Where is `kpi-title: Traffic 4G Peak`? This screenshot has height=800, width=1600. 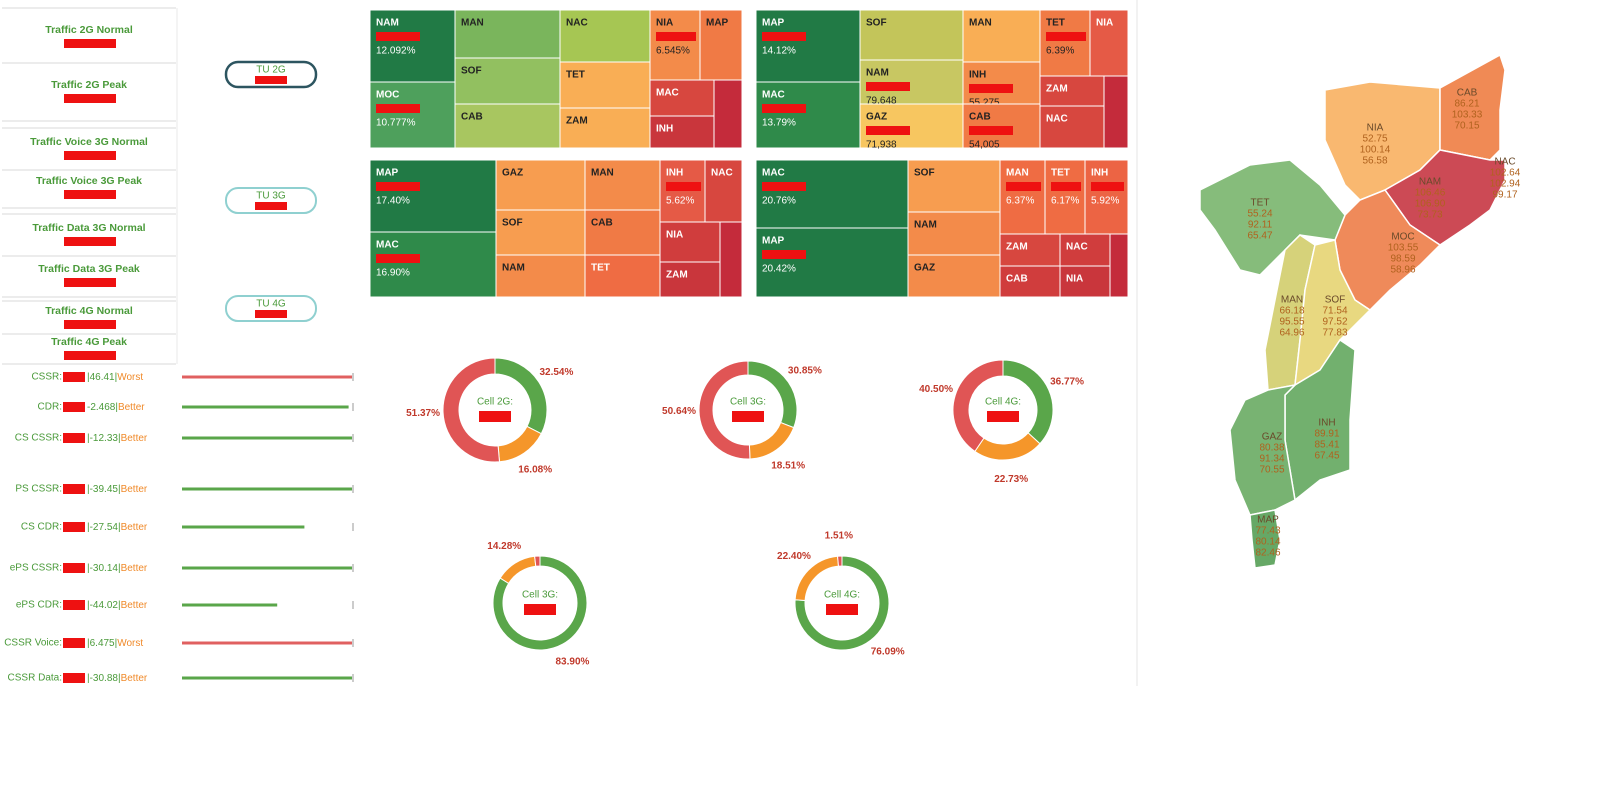 kpi-title: Traffic 4G Peak is located at coordinates (89, 342).